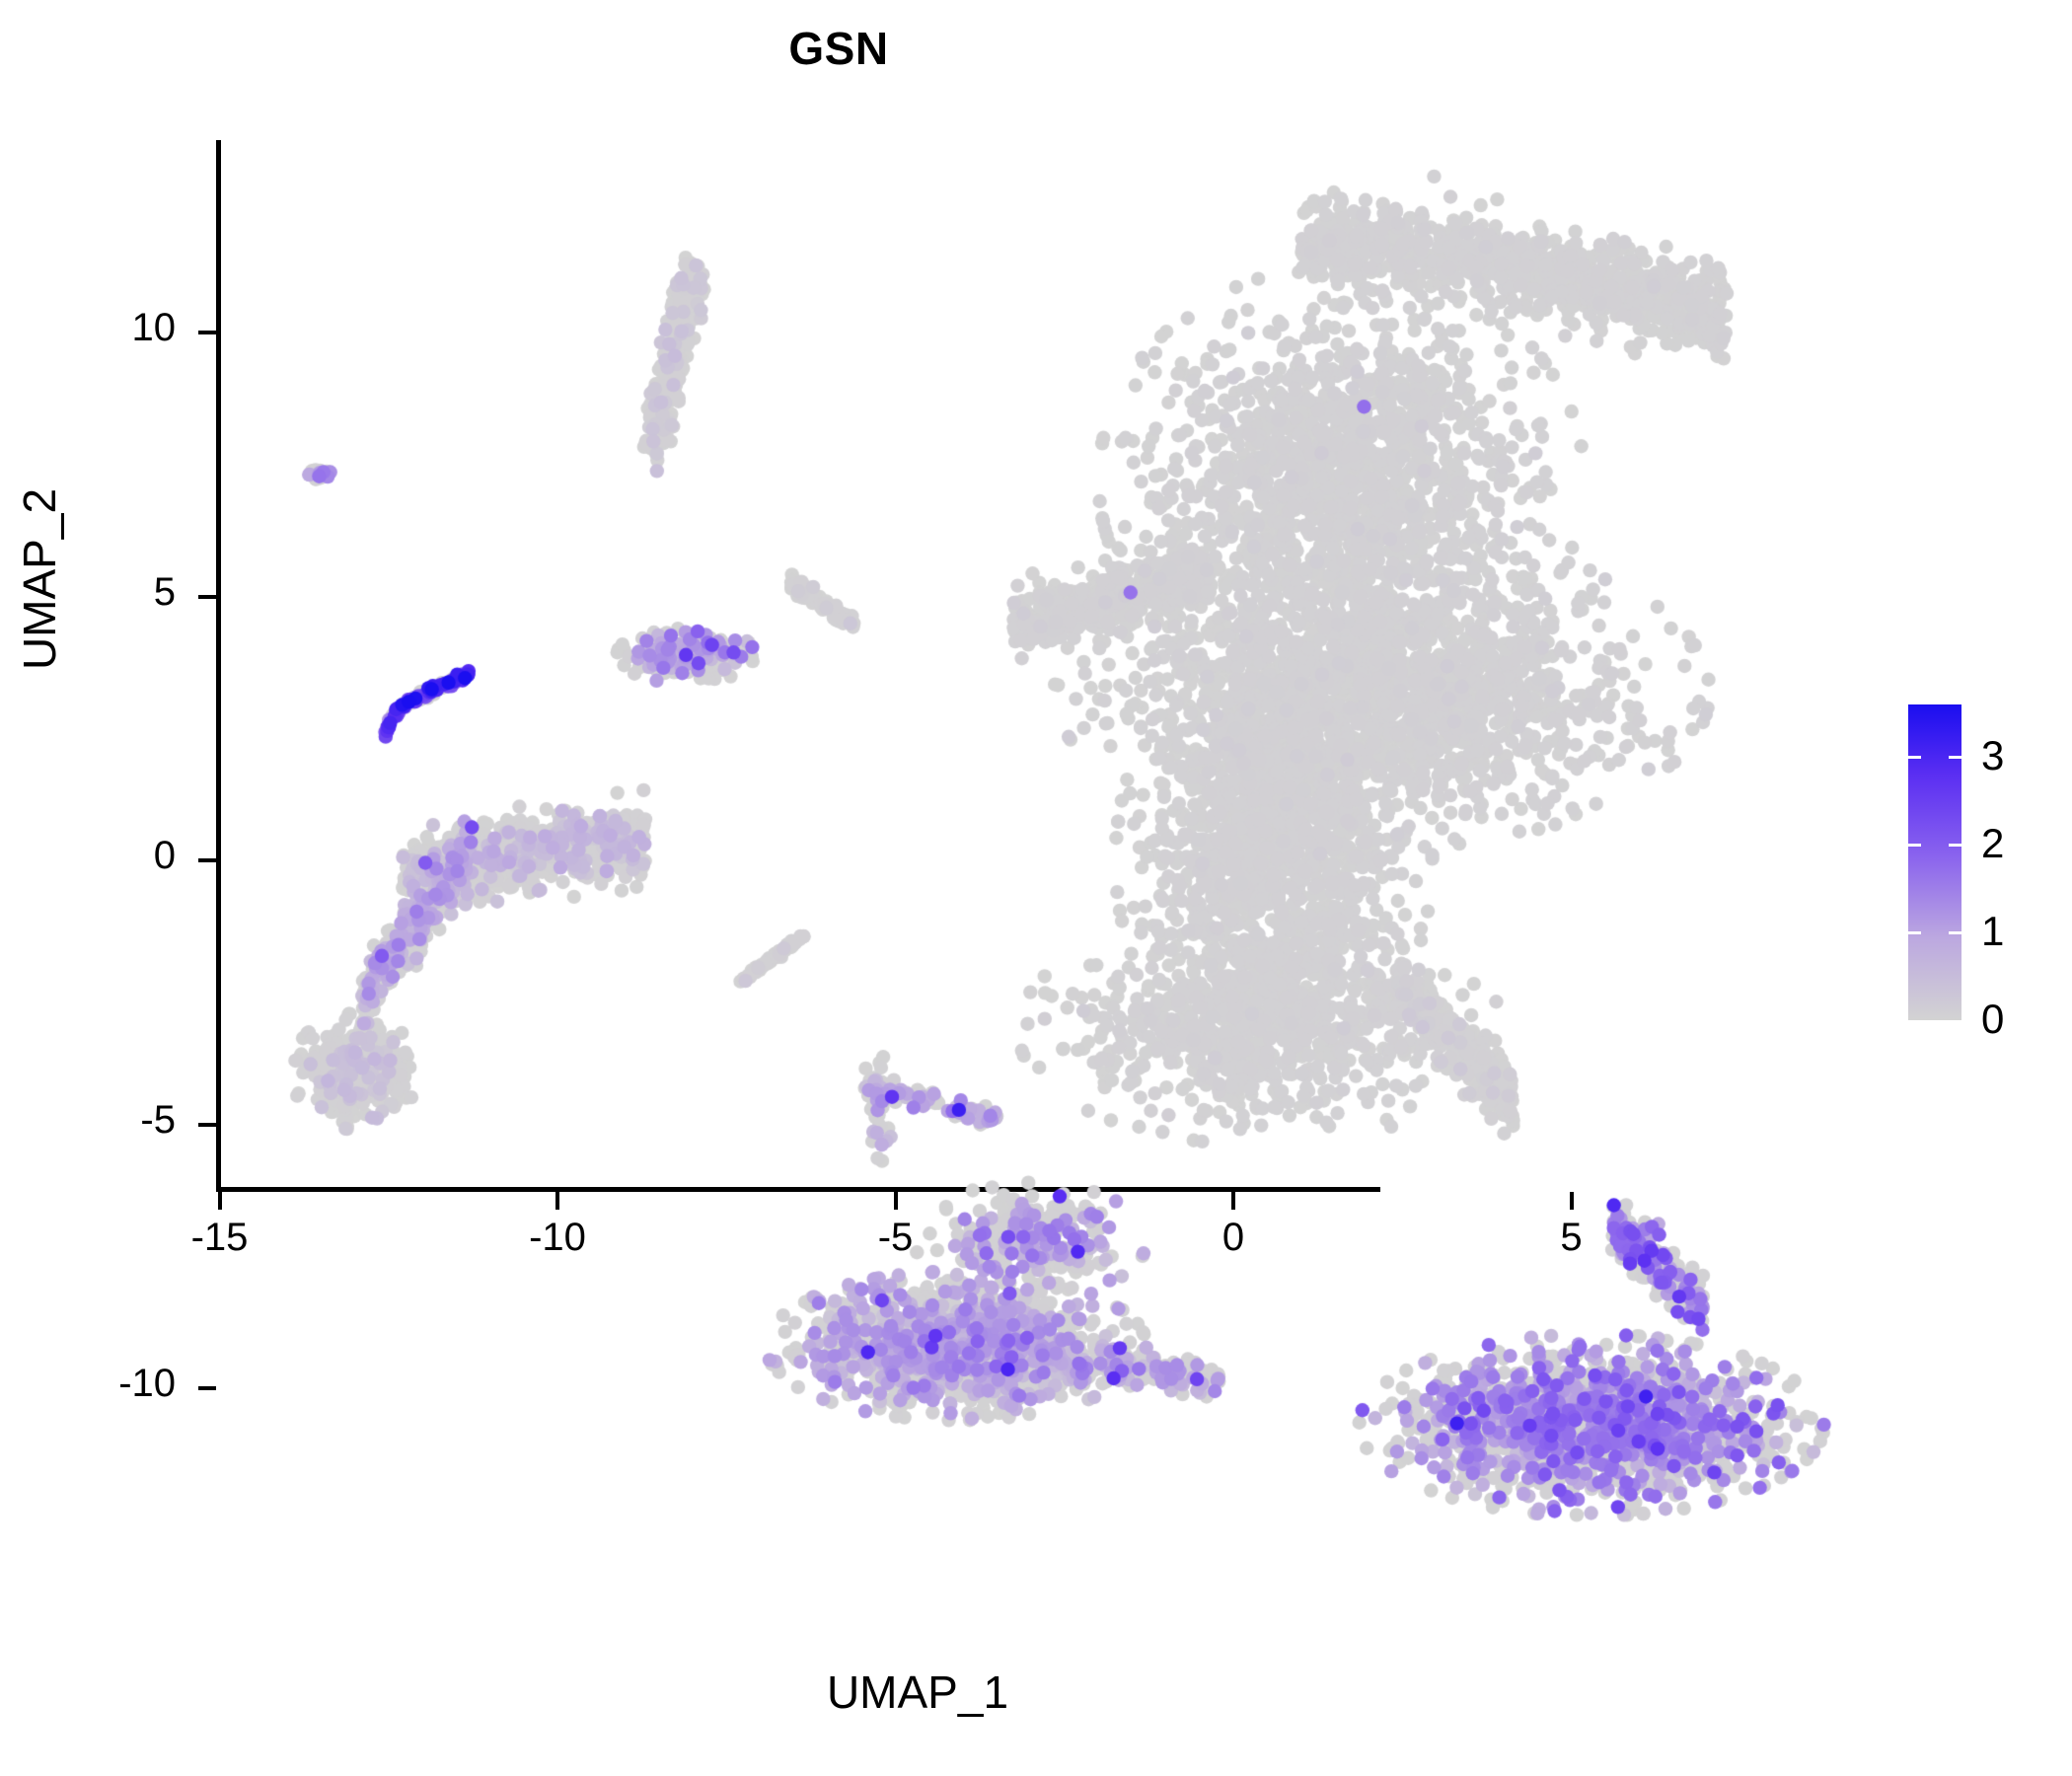 Image resolution: width=2072 pixels, height=1776 pixels. Describe the element at coordinates (1572, 1238) in the screenshot. I see `x-tick-label: 5` at that location.